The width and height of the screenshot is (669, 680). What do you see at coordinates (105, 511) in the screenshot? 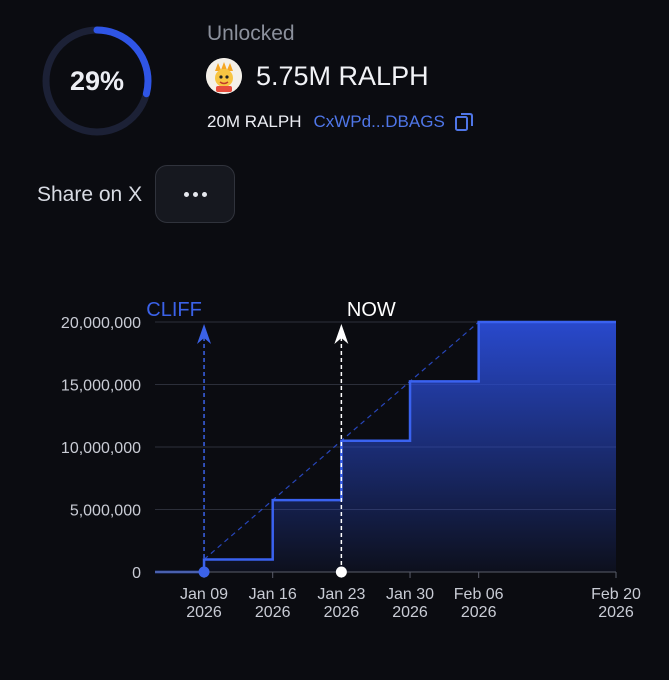
I see `y-tick-label: 5,000,000` at bounding box center [105, 511].